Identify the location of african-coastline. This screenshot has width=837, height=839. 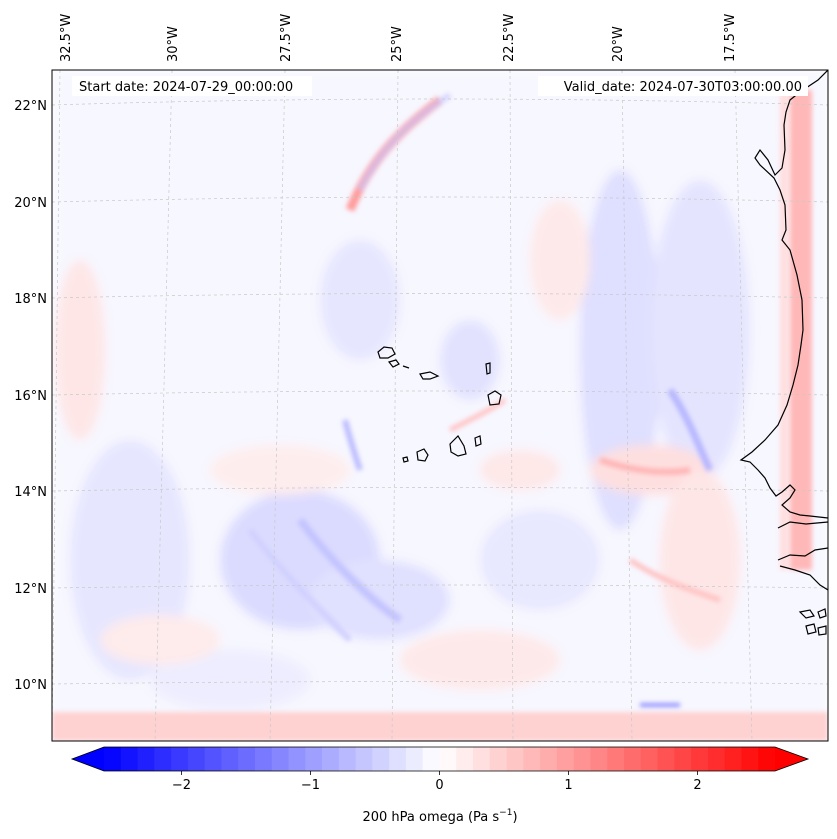
(783, 353).